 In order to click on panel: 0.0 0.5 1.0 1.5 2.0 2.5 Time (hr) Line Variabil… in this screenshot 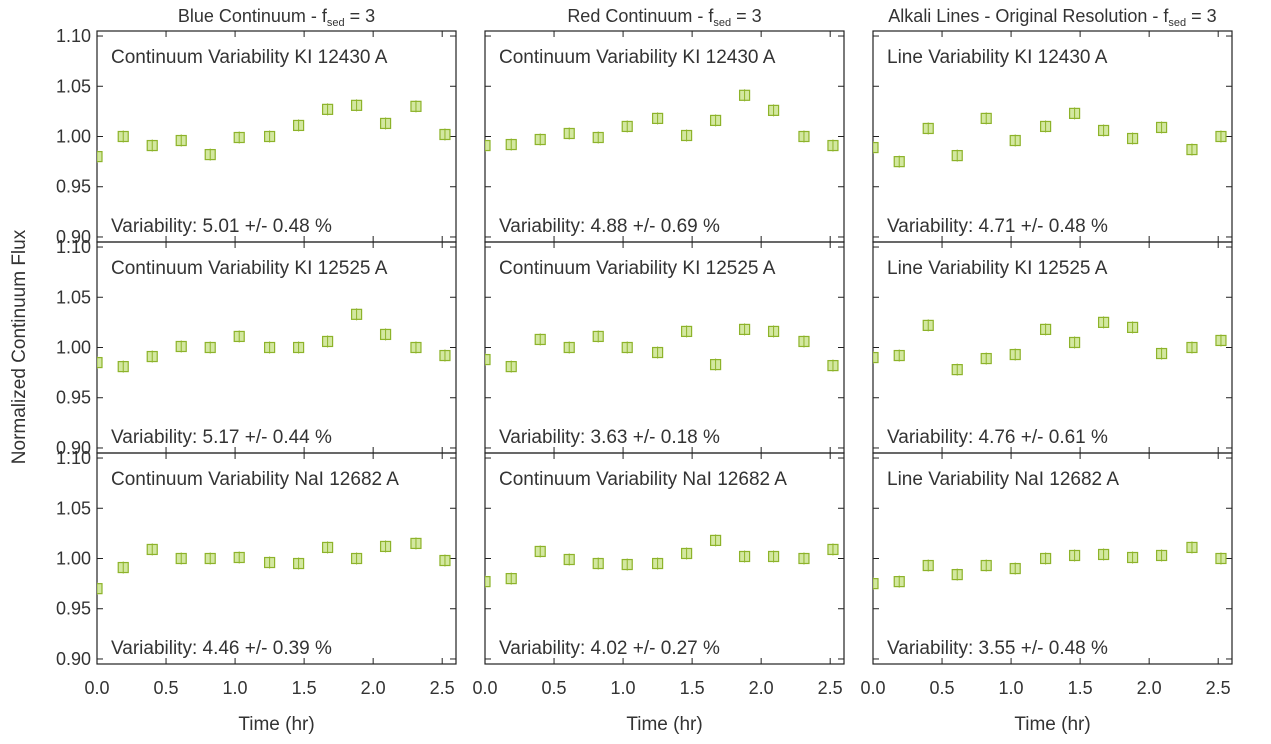, I will do `click(1046, 593)`.